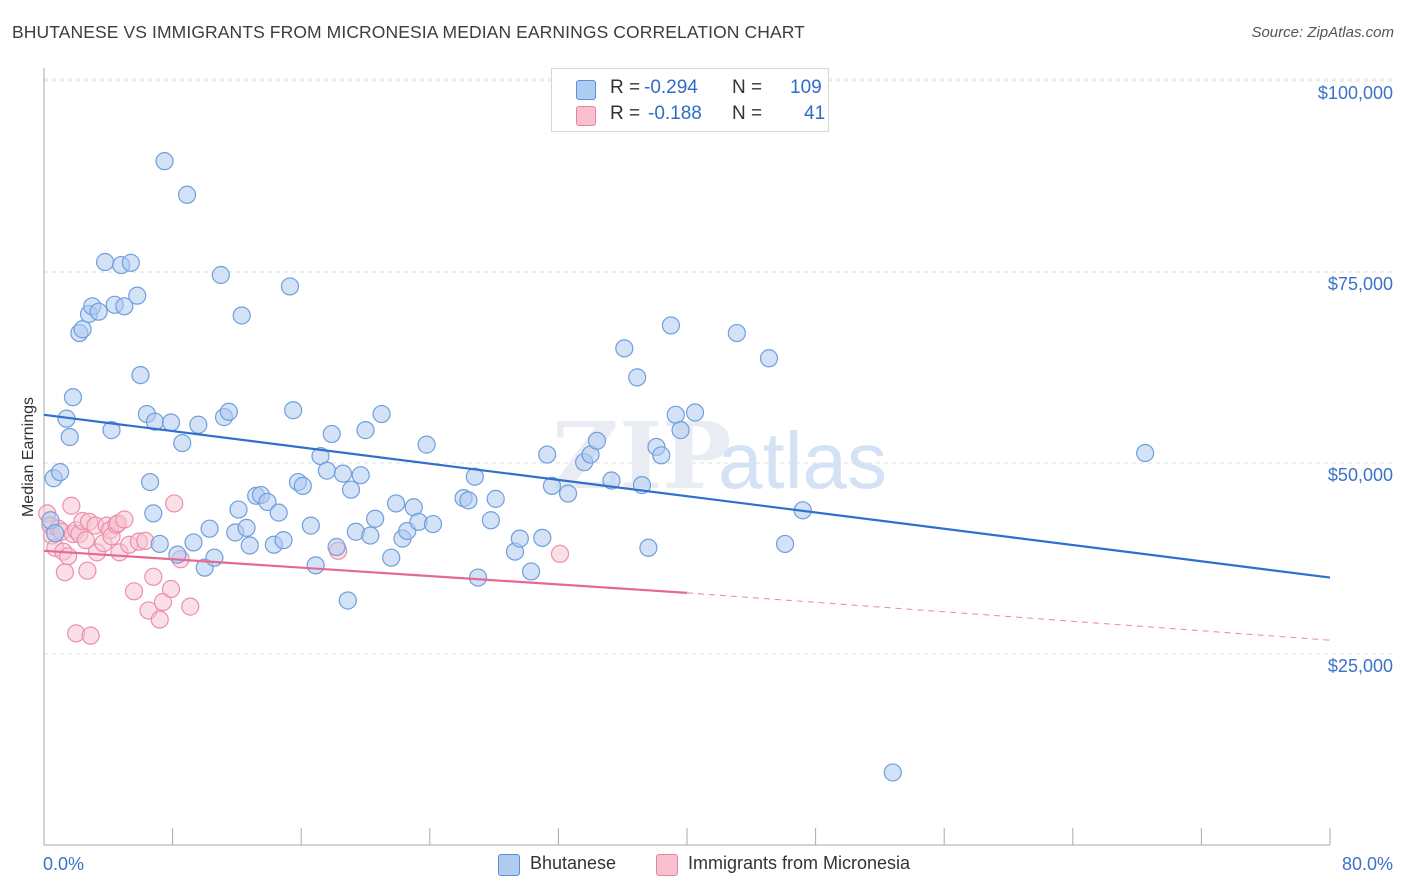 The image size is (1406, 892). I want to click on bottom-legend-swatch-blue, so click(509, 865).